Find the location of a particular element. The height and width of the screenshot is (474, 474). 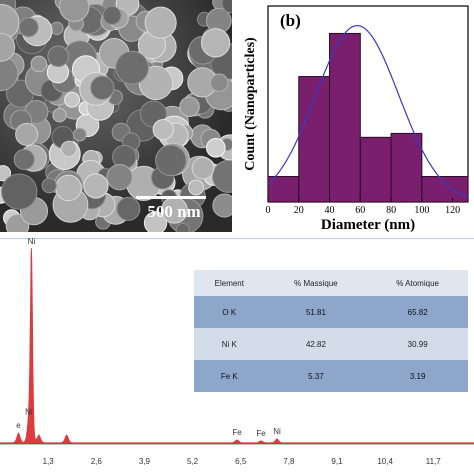

histogram-x-ticks: 0 20 40 60 80 100 120 is located at coordinates (363, 207).